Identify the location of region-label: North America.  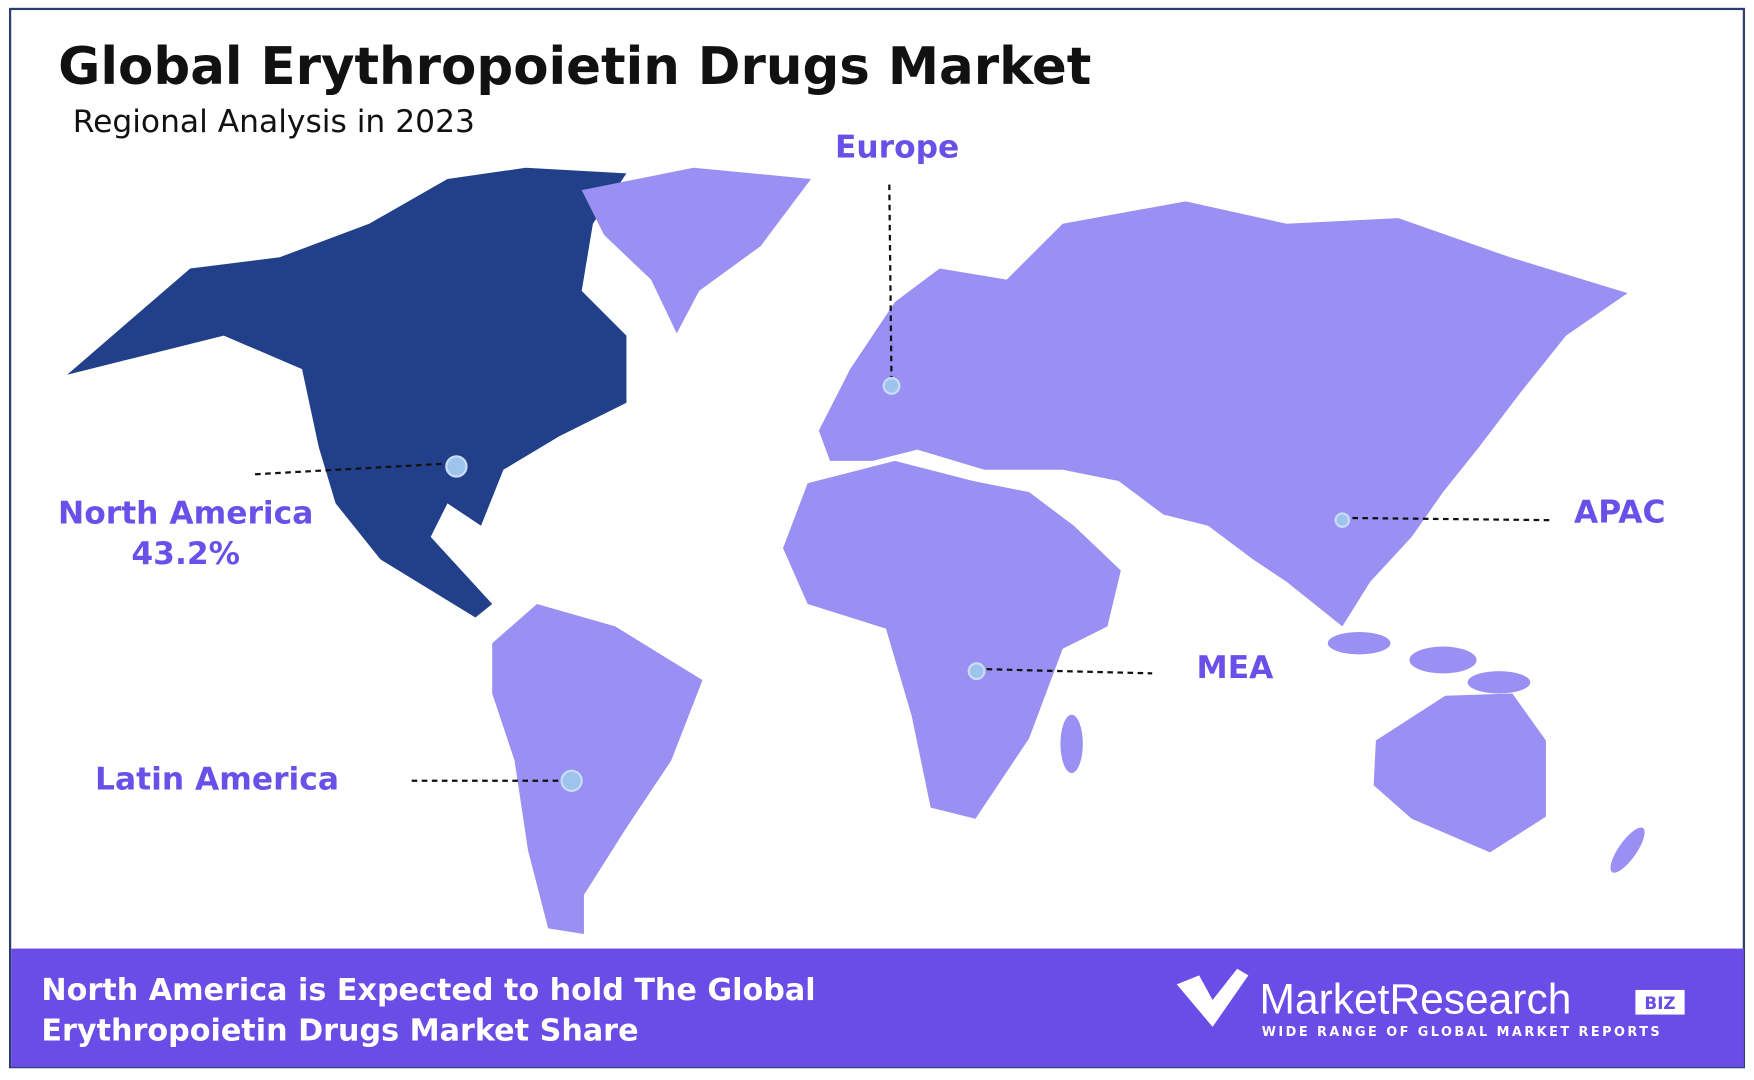
(185, 514).